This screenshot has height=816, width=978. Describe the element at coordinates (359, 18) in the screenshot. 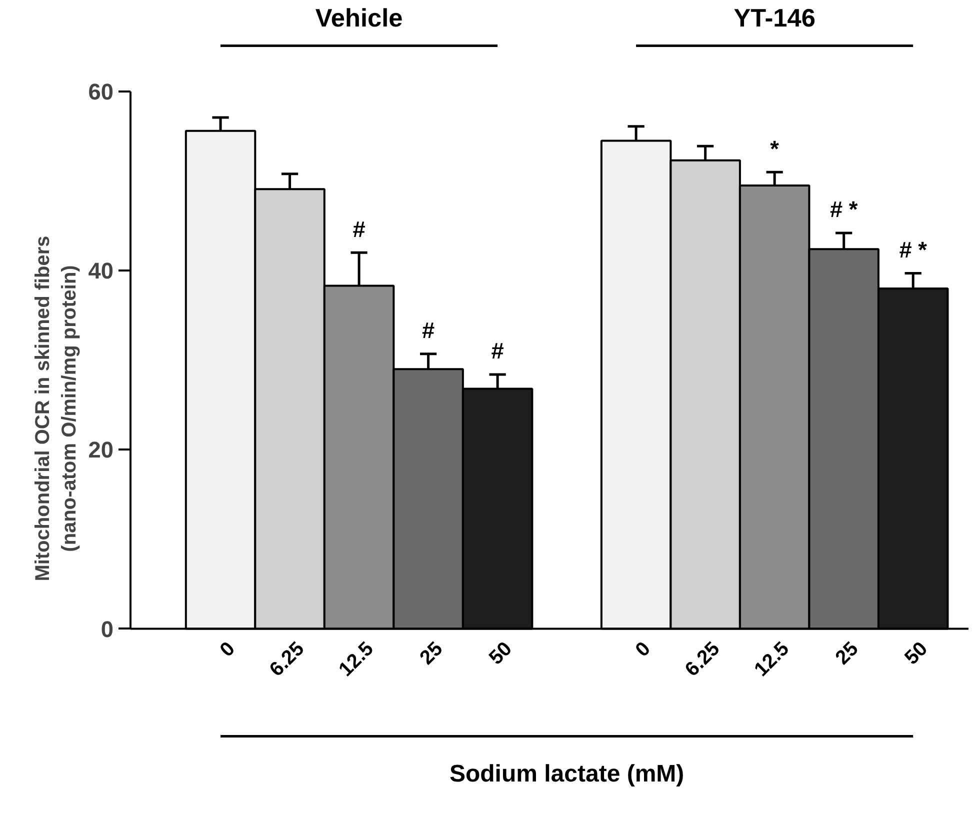

I see `text: Vehicle` at that location.